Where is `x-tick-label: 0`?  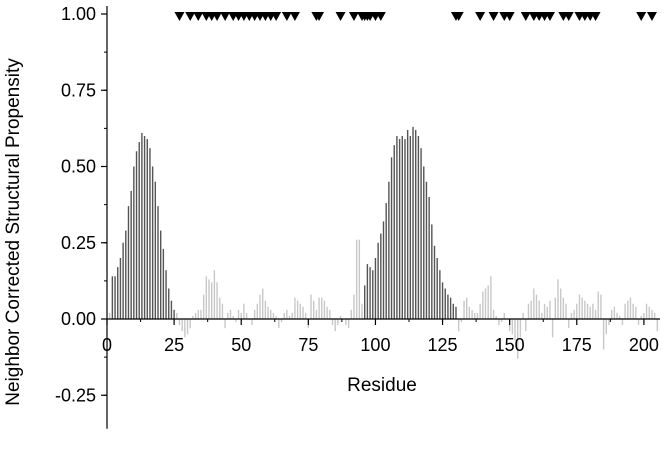 x-tick-label: 0 is located at coordinates (107, 345).